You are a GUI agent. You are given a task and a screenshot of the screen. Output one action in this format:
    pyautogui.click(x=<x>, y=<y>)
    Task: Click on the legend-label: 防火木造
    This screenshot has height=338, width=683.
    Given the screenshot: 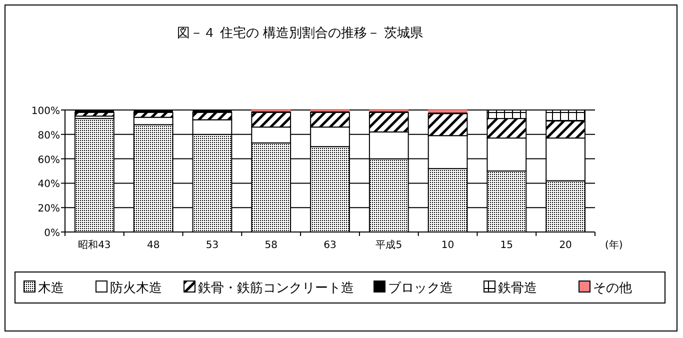 What is the action you would take?
    pyautogui.click(x=136, y=288)
    